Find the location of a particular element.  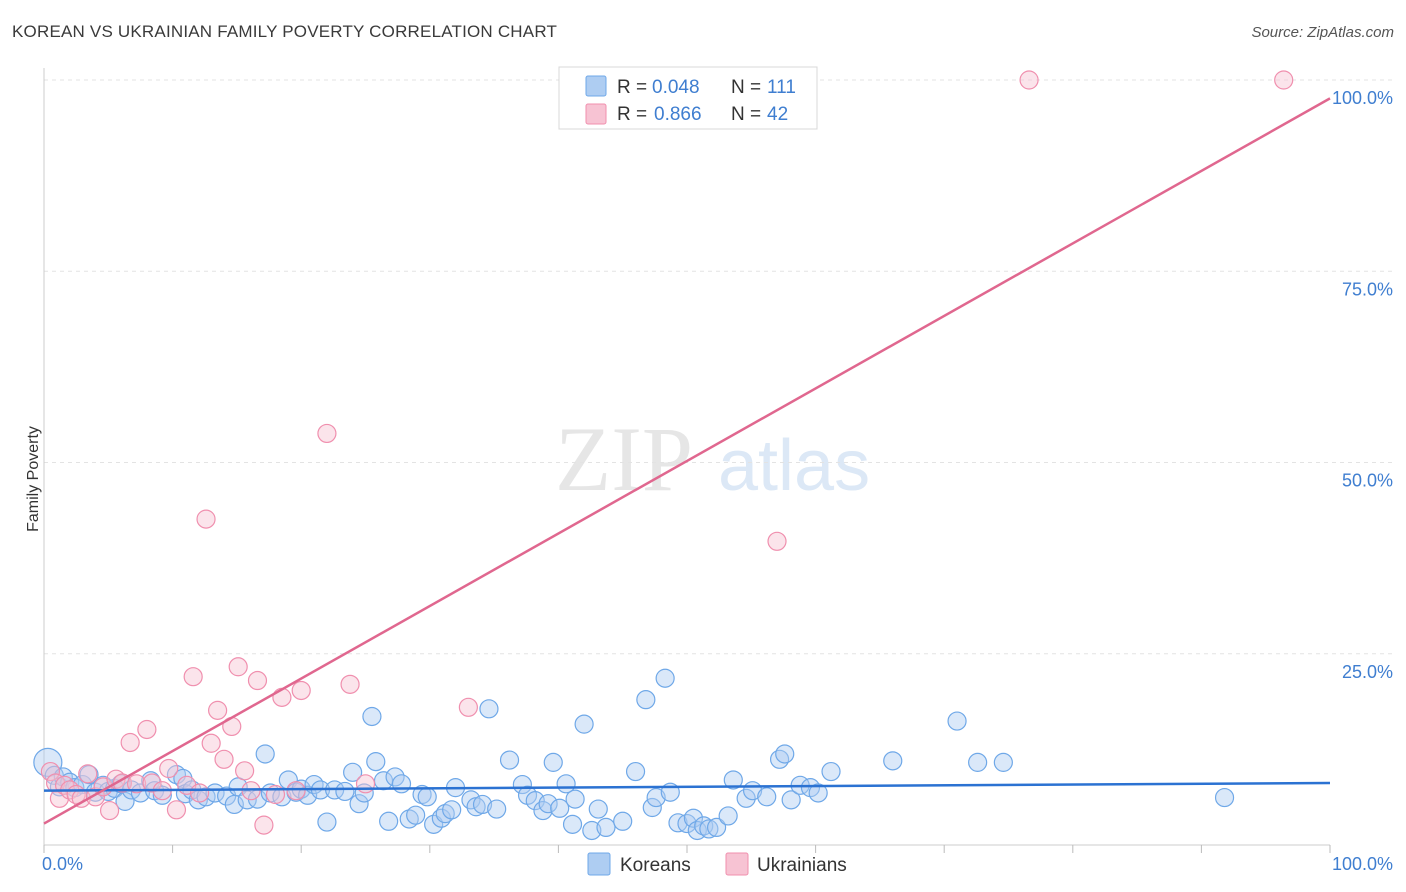

legend-r-label-ukrainians: R = is located at coordinates (632, 114).